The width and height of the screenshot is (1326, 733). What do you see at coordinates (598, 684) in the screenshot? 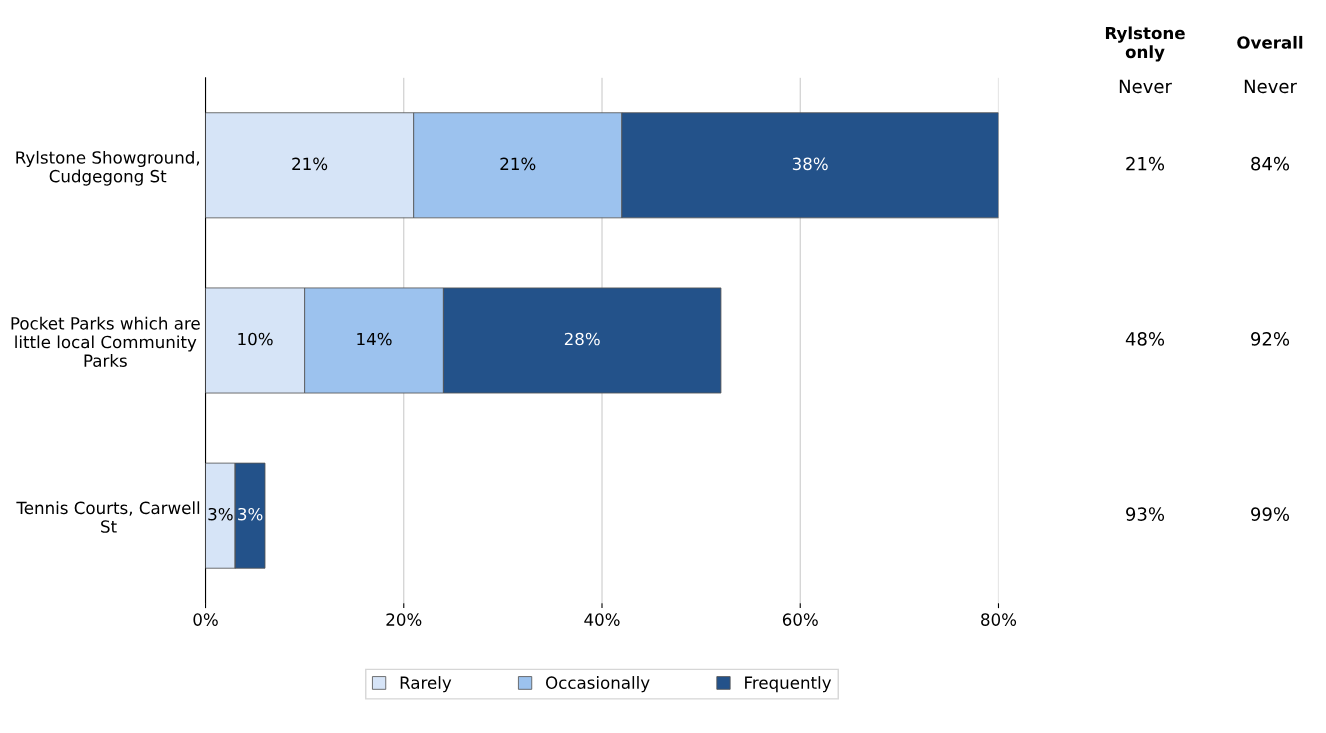
I see `legend-label: Occasionally` at bounding box center [598, 684].